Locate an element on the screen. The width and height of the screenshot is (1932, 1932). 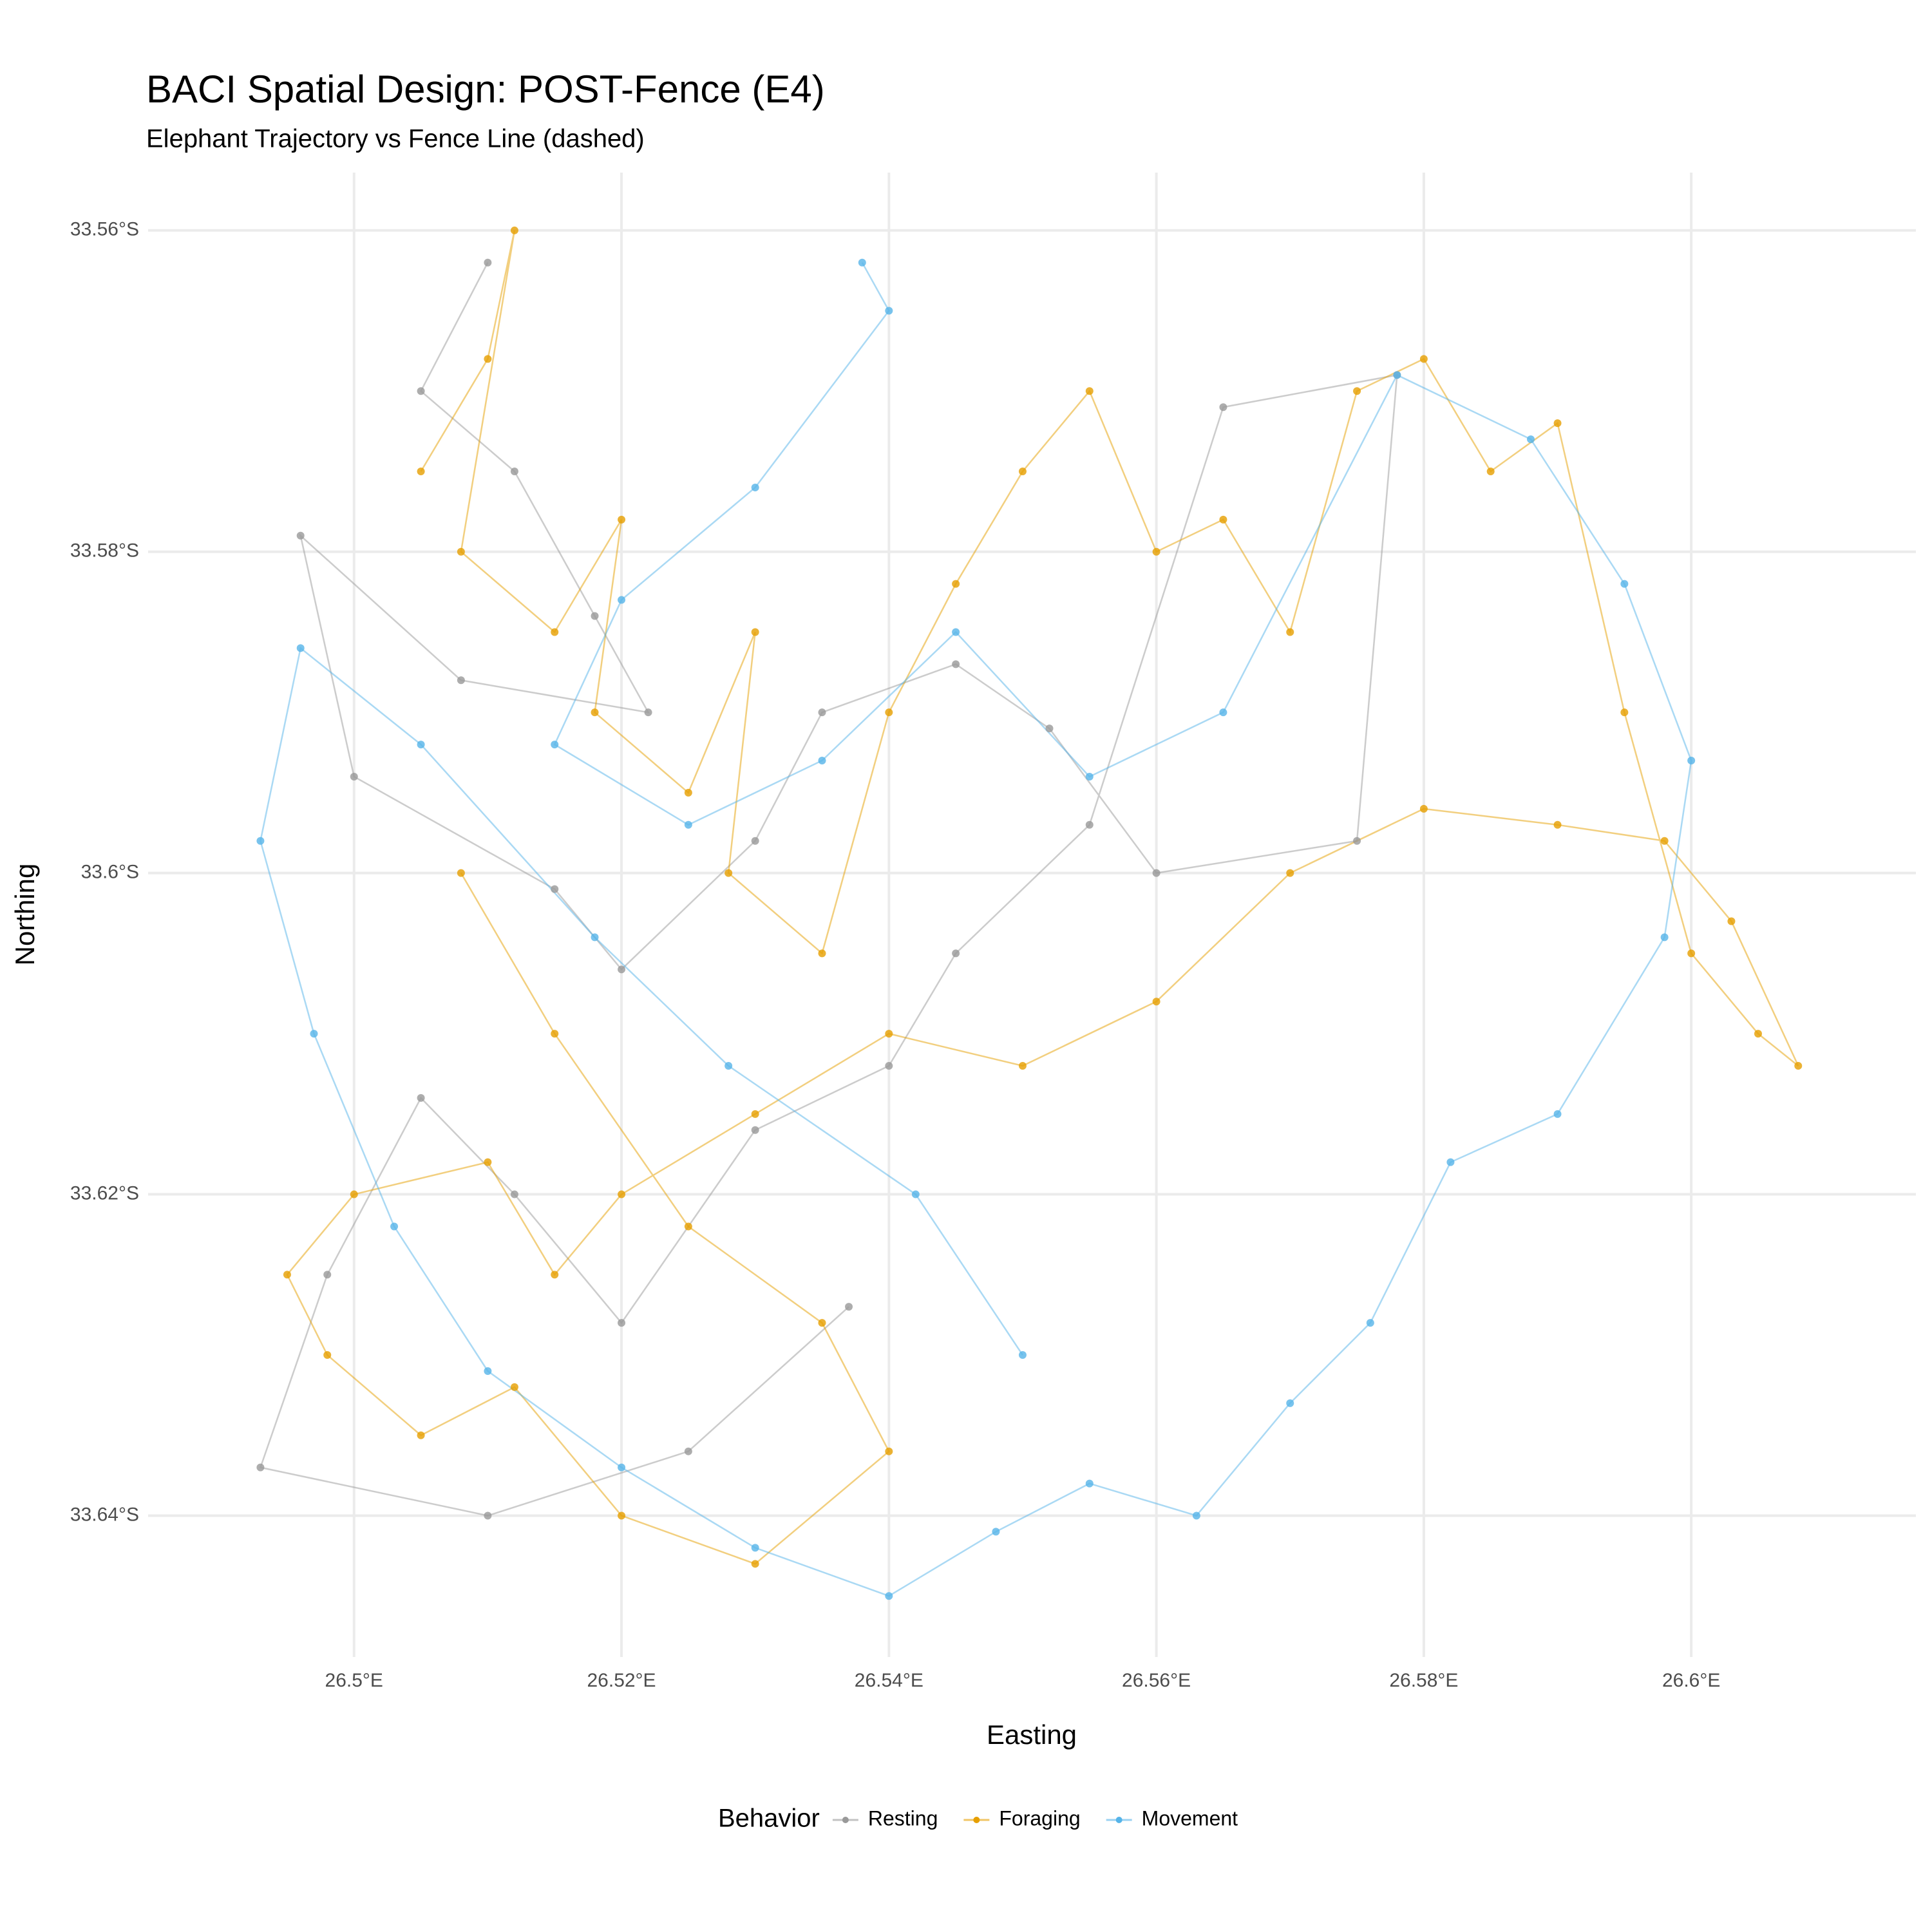
x-axis-title: Easting is located at coordinates (1032, 1735).